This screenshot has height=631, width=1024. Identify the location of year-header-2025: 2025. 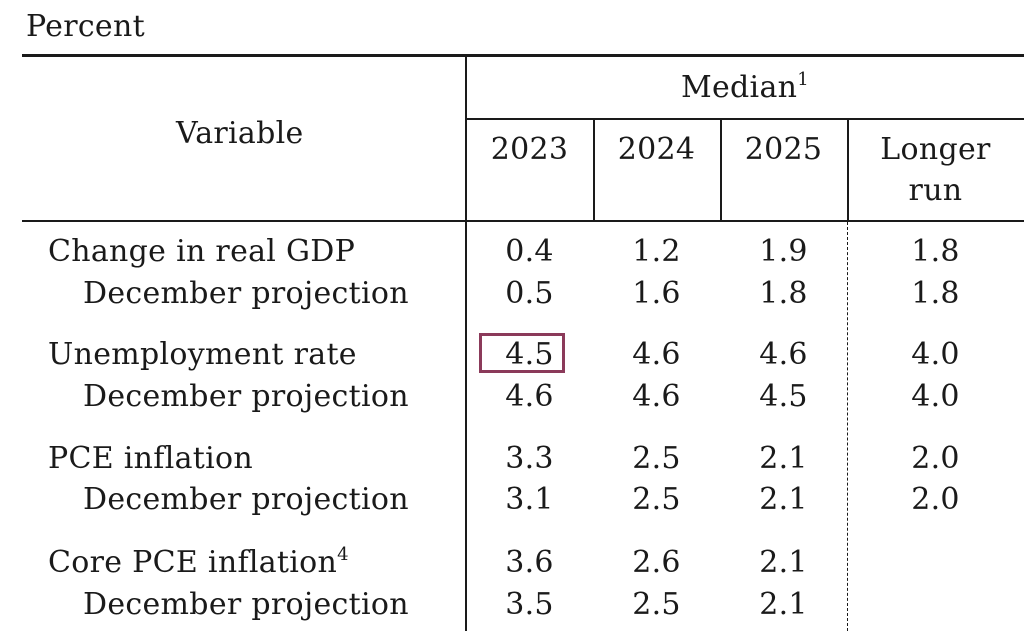
(783, 149).